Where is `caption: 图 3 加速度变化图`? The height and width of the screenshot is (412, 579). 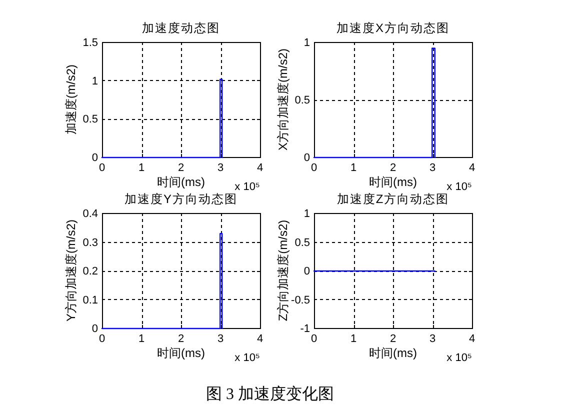
caption: 图 3 加速度变化图 is located at coordinates (270, 394).